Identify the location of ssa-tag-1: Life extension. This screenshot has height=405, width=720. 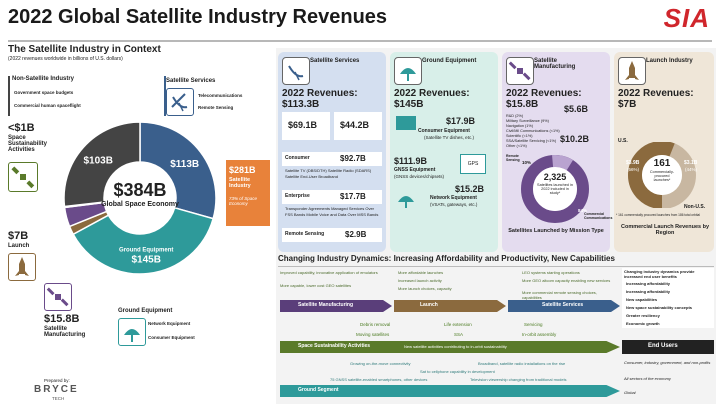
(458, 324).